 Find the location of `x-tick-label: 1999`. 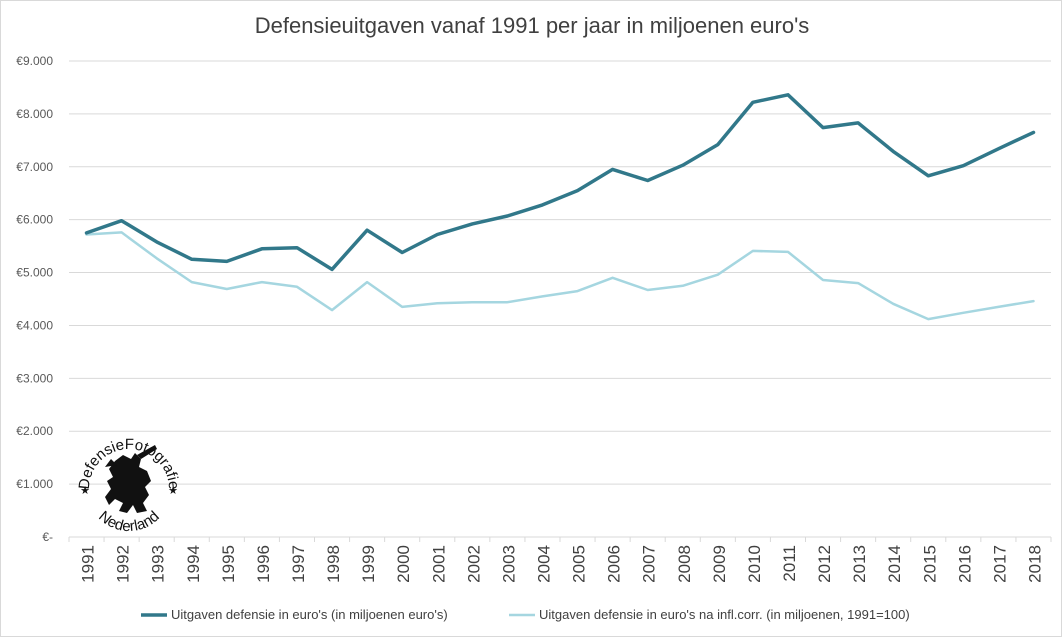

x-tick-label: 1999 is located at coordinates (368, 564).